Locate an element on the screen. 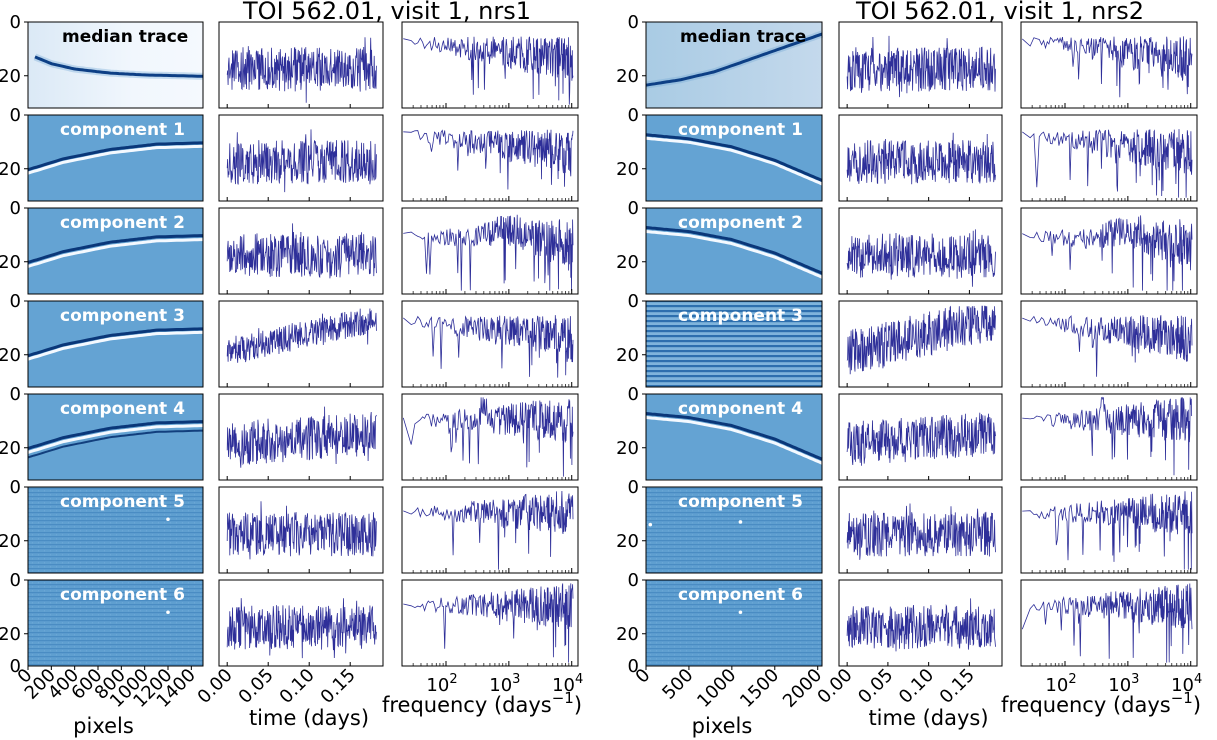  freq-x-tick-label: 10³ is located at coordinates (504, 684).